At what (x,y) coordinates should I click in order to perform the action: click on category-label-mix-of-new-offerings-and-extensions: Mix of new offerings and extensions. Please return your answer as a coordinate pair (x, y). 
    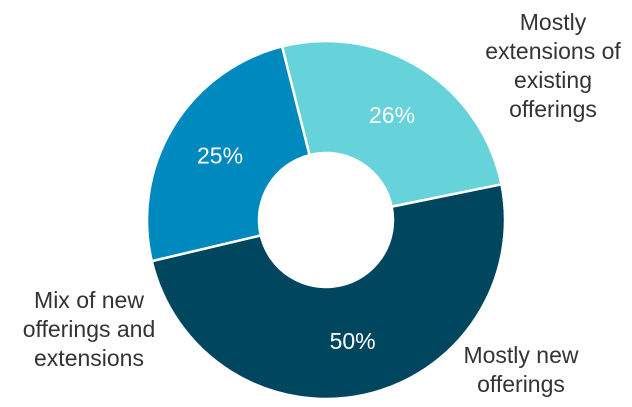
    Looking at the image, I should click on (89, 329).